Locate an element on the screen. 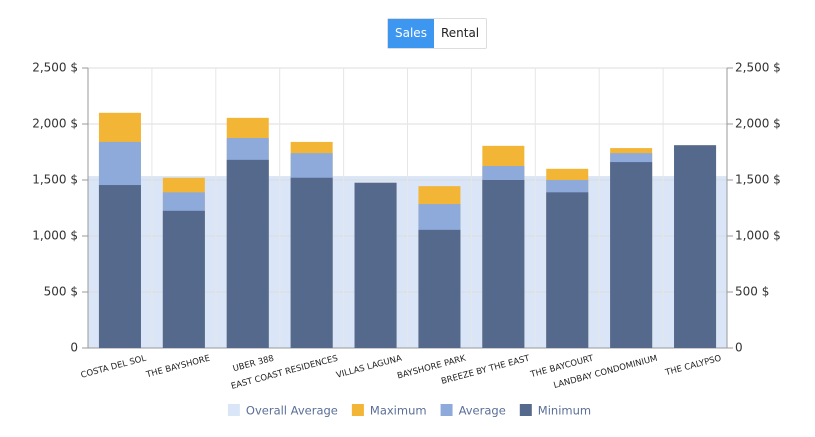 This screenshot has width=815, height=437. legend-label: Minimum is located at coordinates (564, 411).